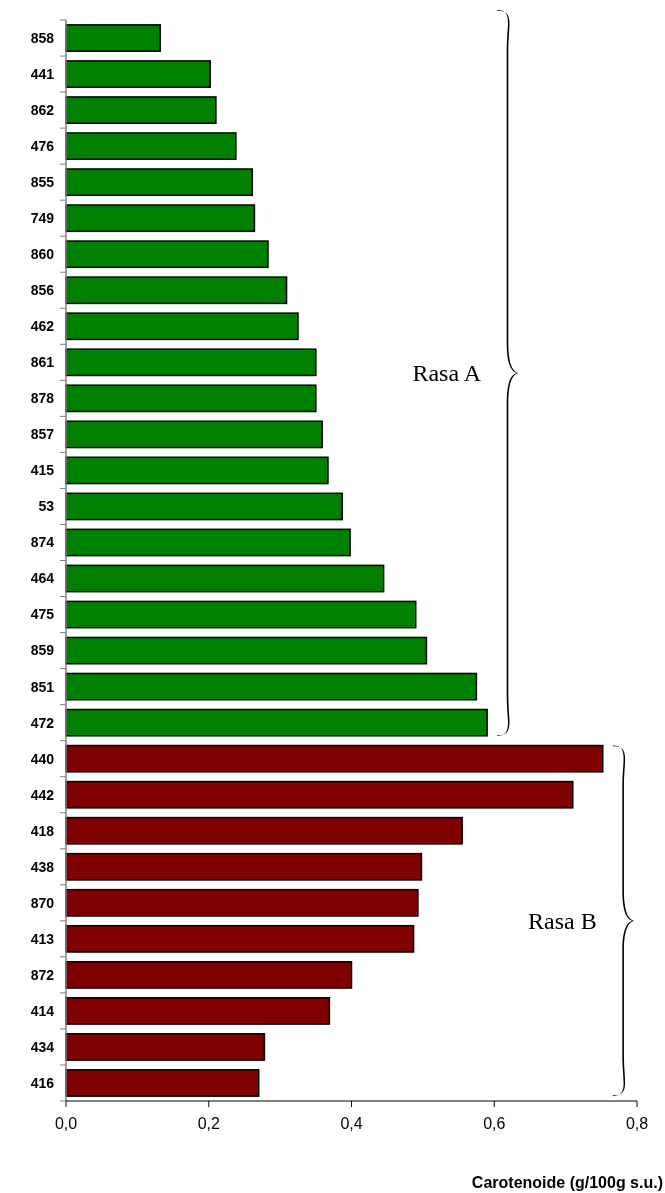  I want to click on y-tick-label: 464, so click(42, 578).